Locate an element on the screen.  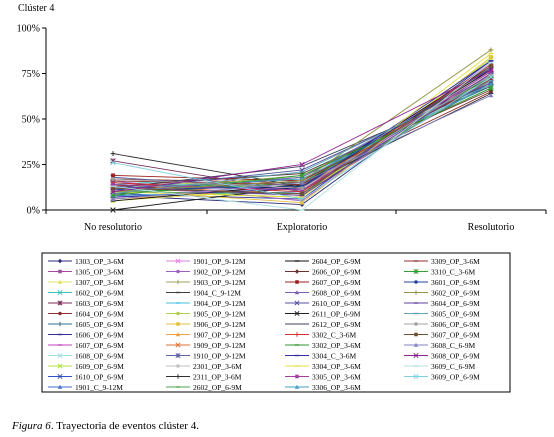
legend-label: 3602_OP_6-9M is located at coordinates (455, 293).